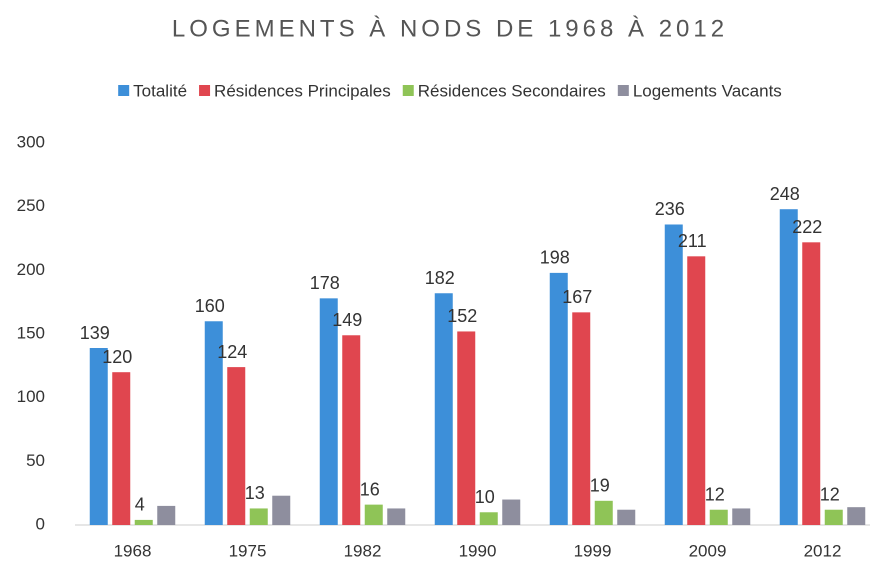 The width and height of the screenshot is (880, 565). What do you see at coordinates (140, 505) in the screenshot?
I see `data-label: 4` at bounding box center [140, 505].